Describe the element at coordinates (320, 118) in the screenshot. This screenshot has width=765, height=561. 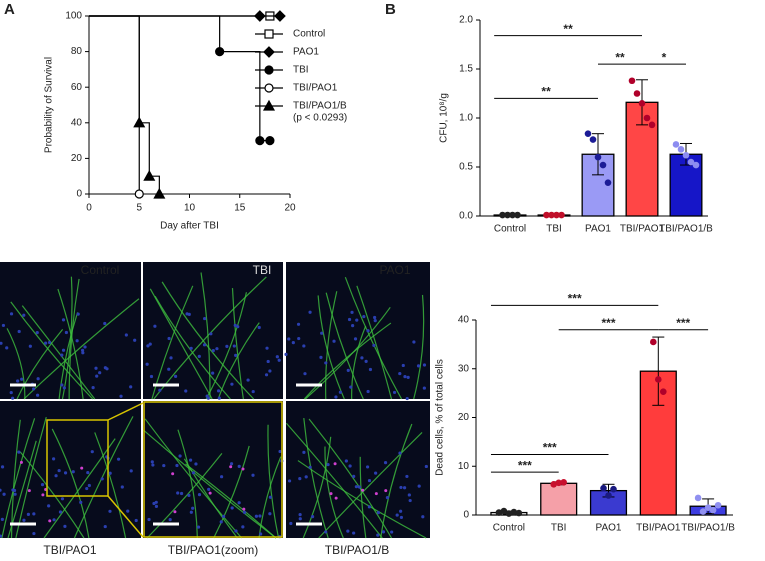
I see `legend-note: (p < 0.0293)` at that location.